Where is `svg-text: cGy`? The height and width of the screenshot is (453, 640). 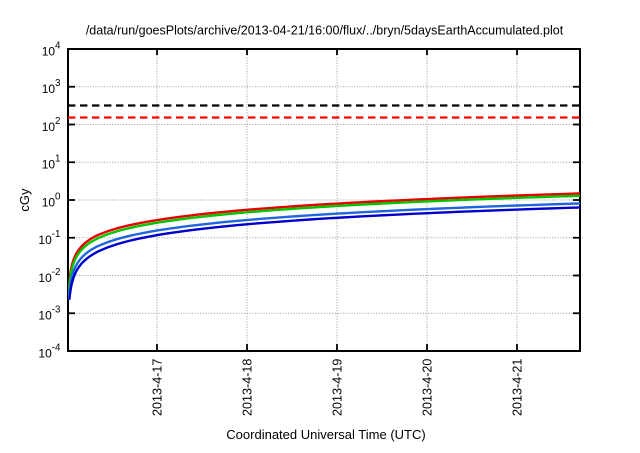
svg-text: cGy is located at coordinates (24, 200).